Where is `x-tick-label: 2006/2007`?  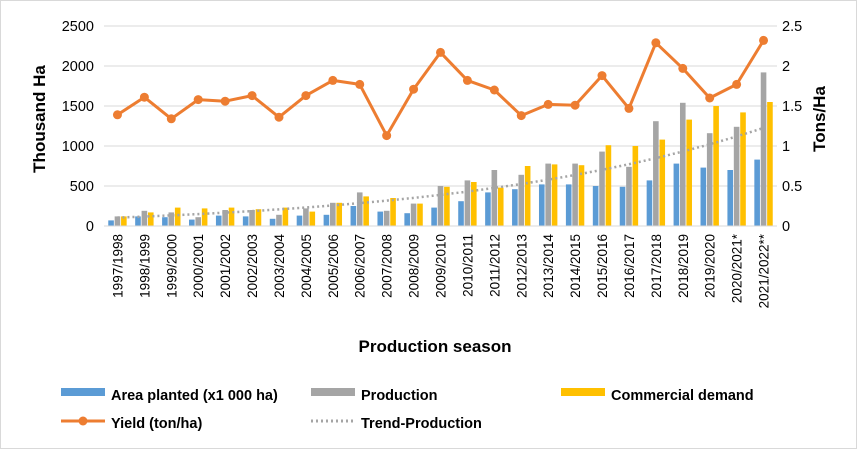 x-tick-label: 2006/2007 is located at coordinates (360, 266).